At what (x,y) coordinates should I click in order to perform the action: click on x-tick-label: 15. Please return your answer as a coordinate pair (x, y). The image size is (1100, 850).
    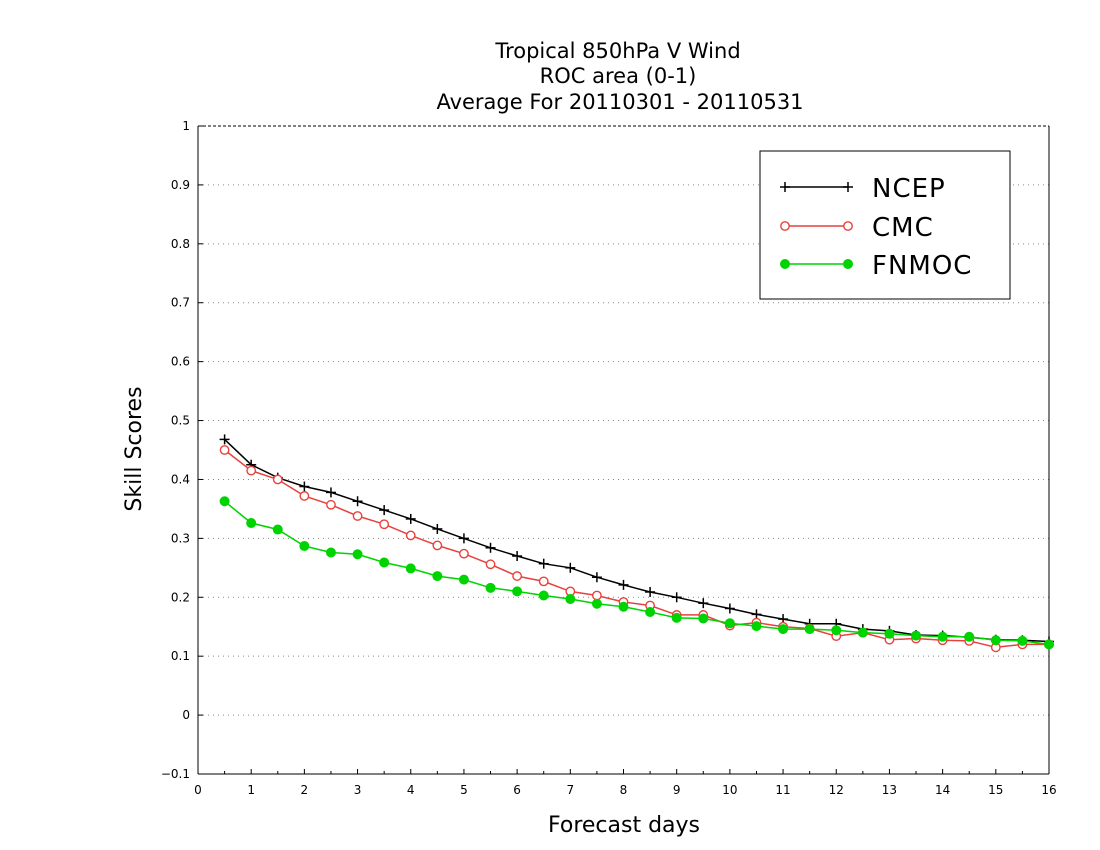
    Looking at the image, I should click on (995, 790).